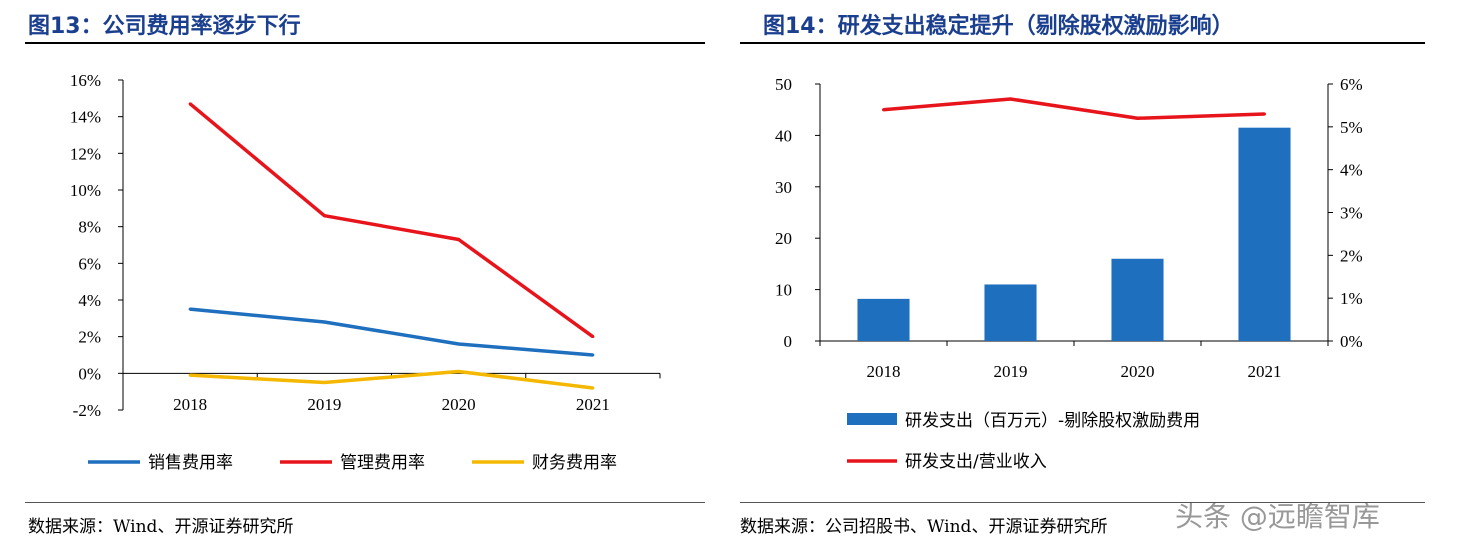 Image resolution: width=1467 pixels, height=552 pixels. I want to click on legend-label: 销售费用率, so click(190, 463).